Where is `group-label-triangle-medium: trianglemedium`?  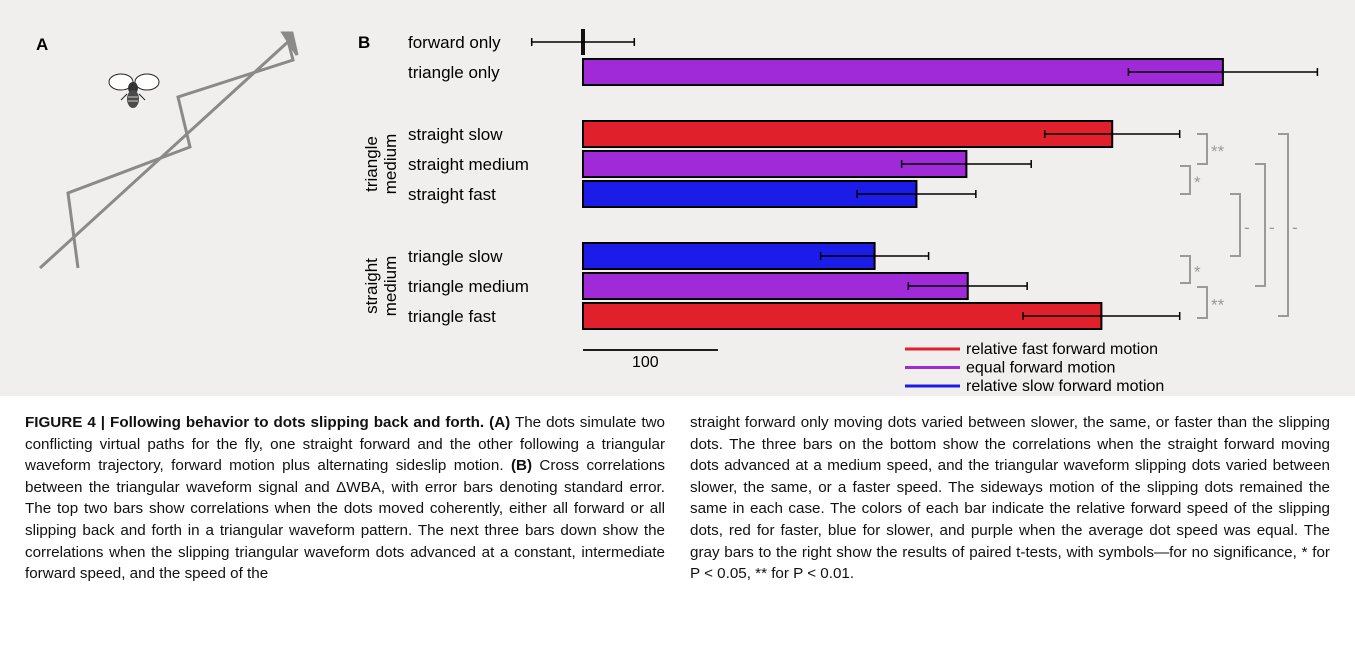 group-label-triangle-medium: trianglemedium is located at coordinates (381, 164).